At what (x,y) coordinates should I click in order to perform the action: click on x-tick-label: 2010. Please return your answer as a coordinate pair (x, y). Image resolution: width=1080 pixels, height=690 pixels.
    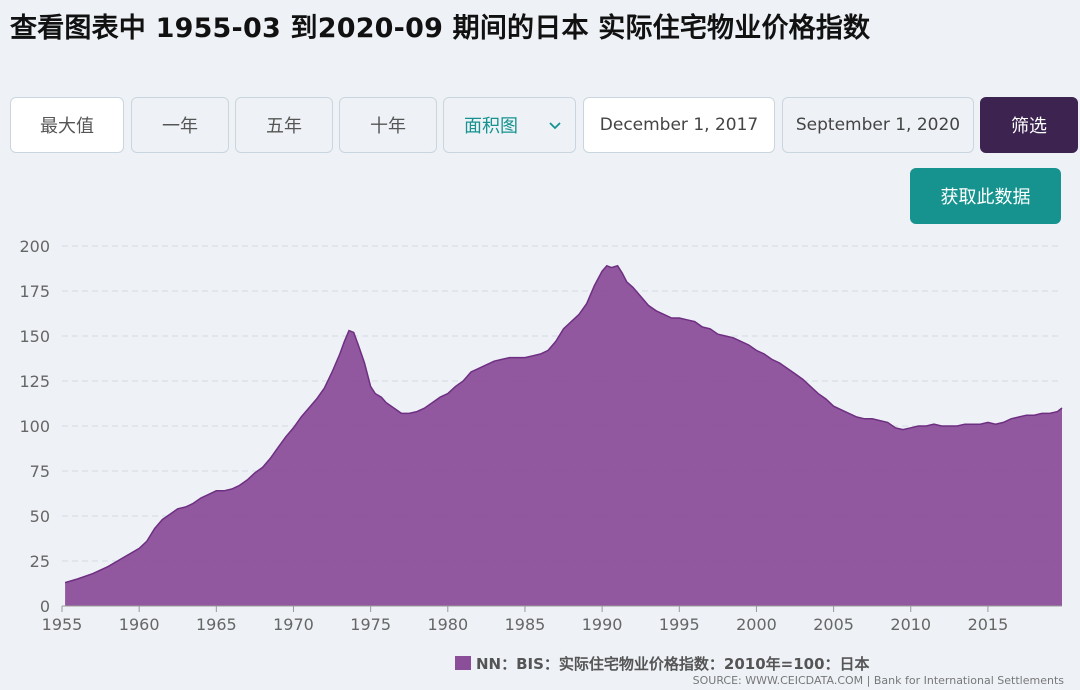
    Looking at the image, I should click on (910, 624).